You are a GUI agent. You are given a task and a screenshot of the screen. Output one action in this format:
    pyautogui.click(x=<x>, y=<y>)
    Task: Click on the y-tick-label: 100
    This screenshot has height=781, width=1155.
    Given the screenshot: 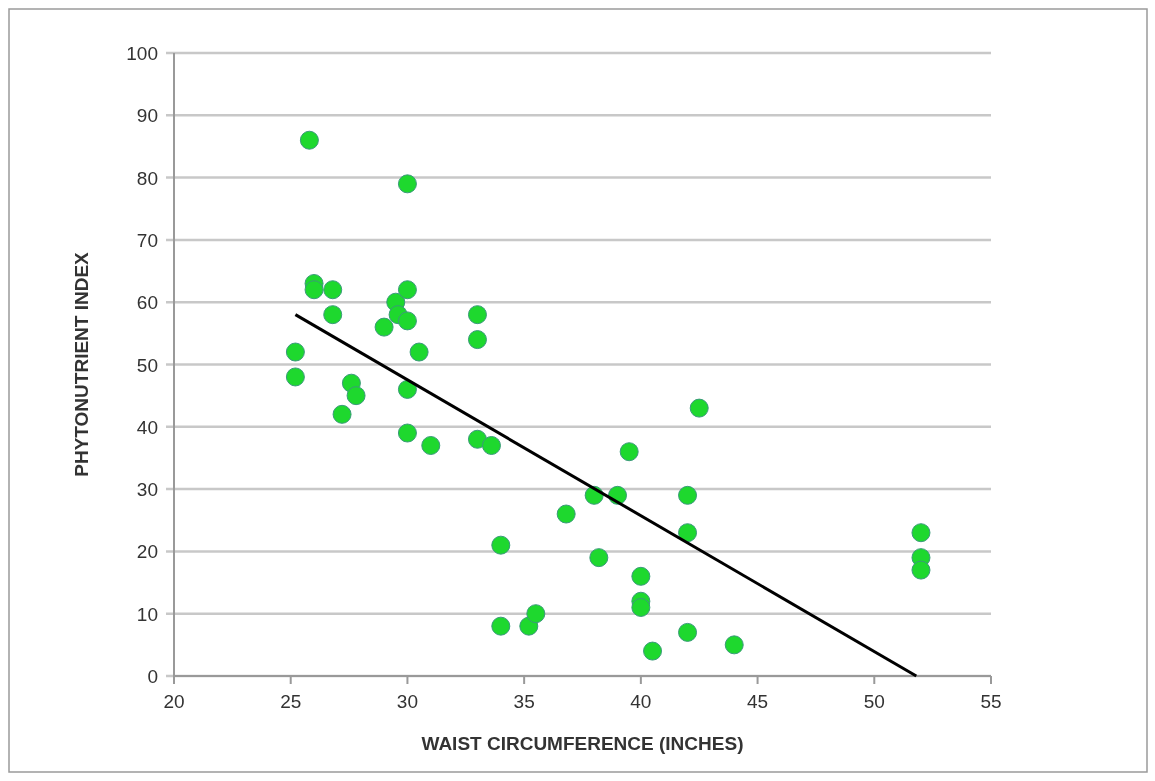 What is the action you would take?
    pyautogui.click(x=142, y=53)
    